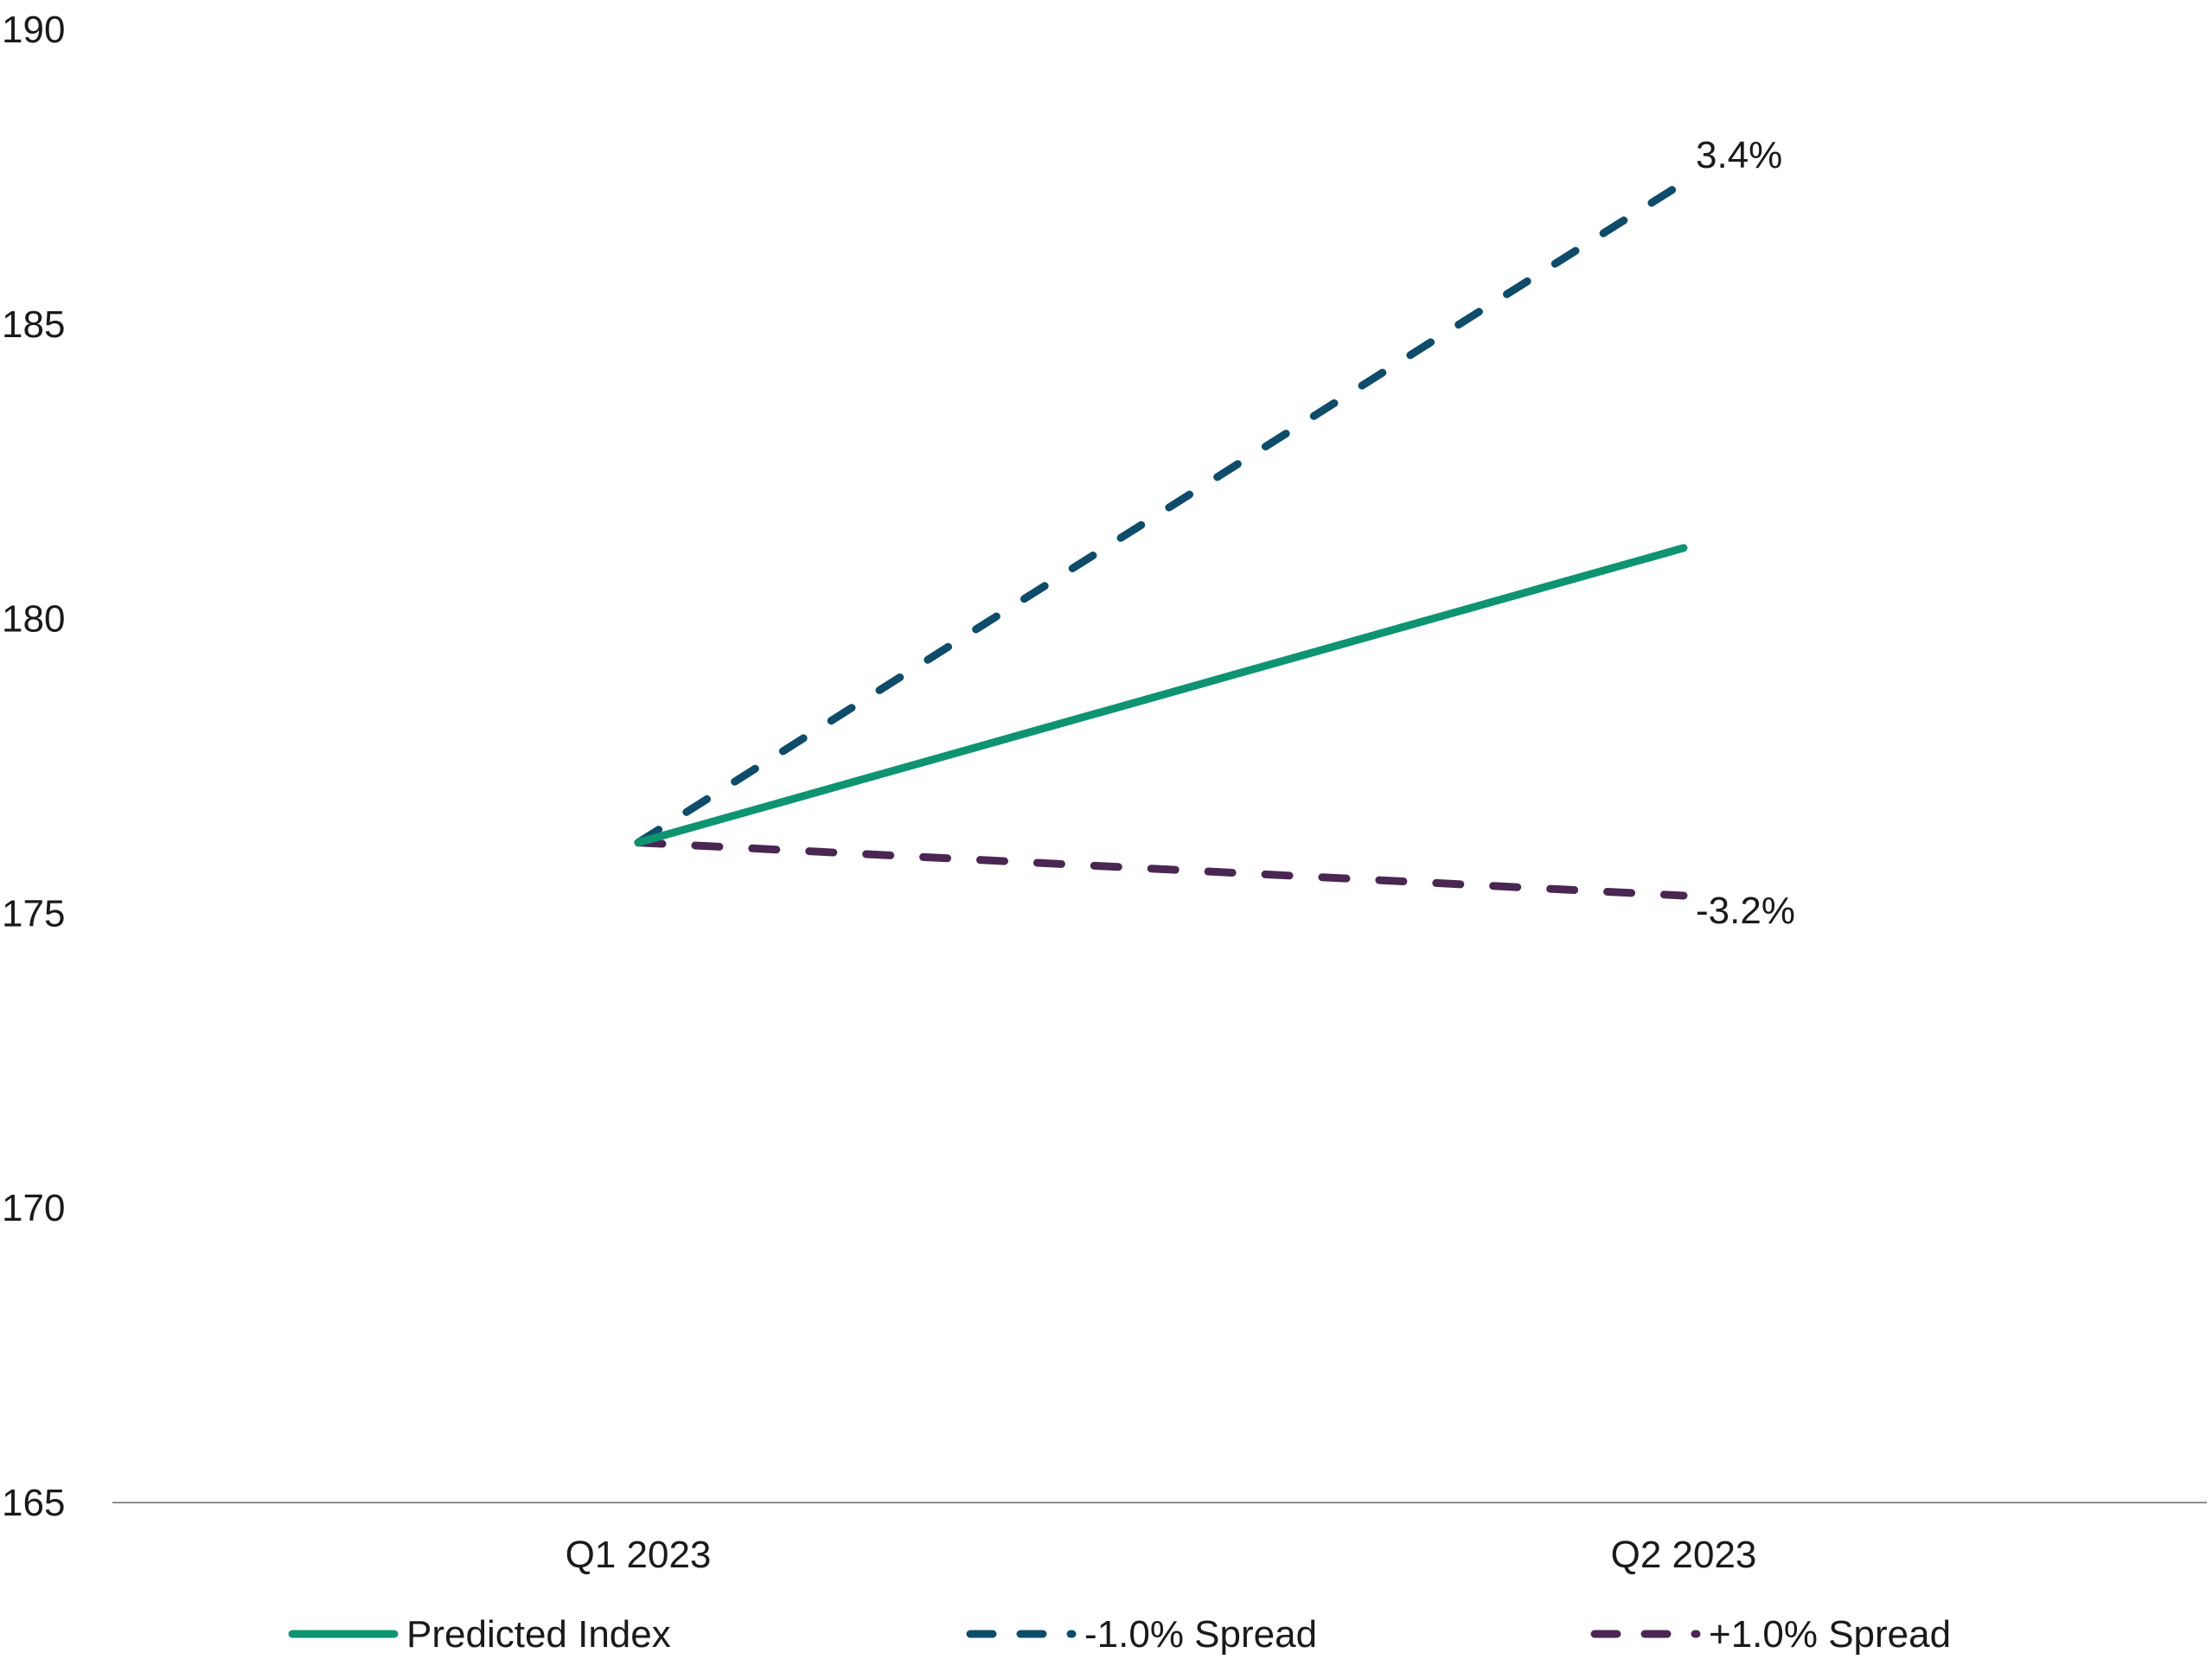 The width and height of the screenshot is (2212, 1672). What do you see at coordinates (1745, 911) in the screenshot?
I see `data-label-series-3: -3.2%` at bounding box center [1745, 911].